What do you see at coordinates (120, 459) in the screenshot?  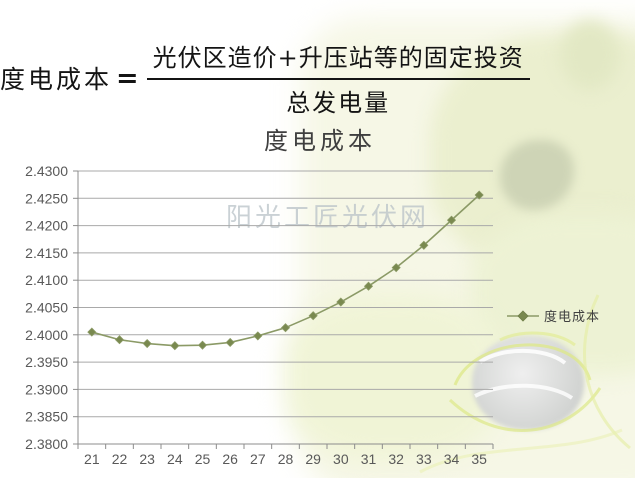 I see `svg-text: 22` at bounding box center [120, 459].